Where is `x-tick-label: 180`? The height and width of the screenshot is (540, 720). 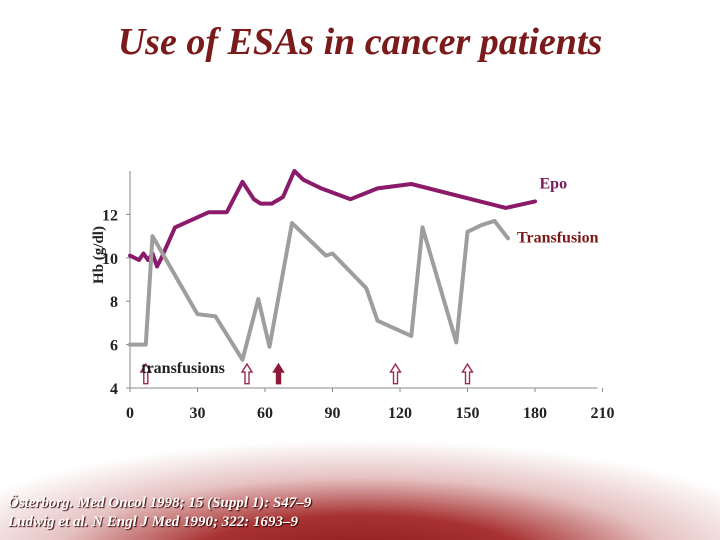
x-tick-label: 180 is located at coordinates (535, 413).